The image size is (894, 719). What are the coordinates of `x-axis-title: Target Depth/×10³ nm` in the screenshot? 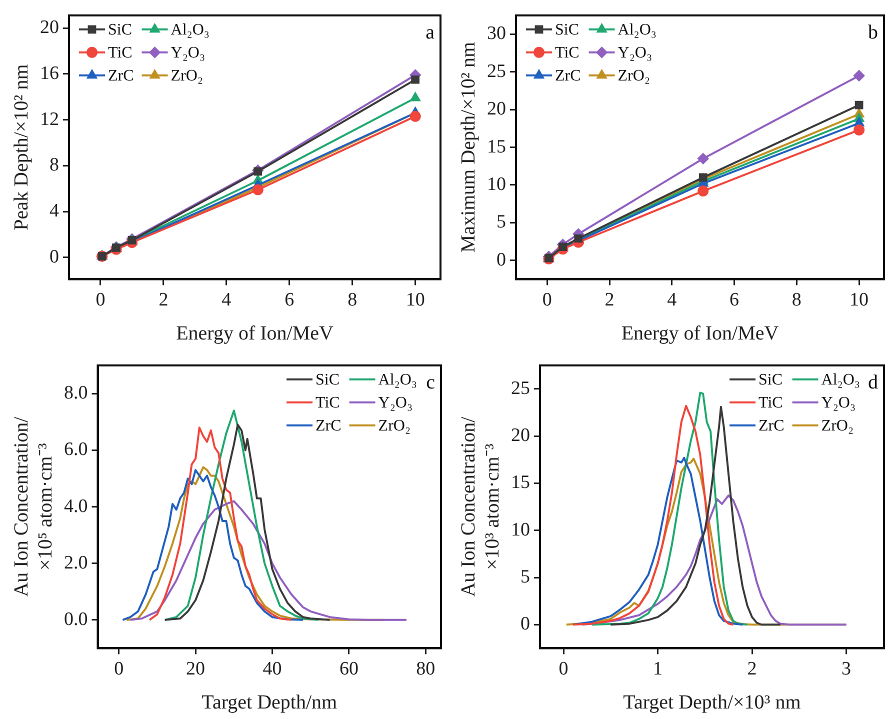 It's located at (712, 702).